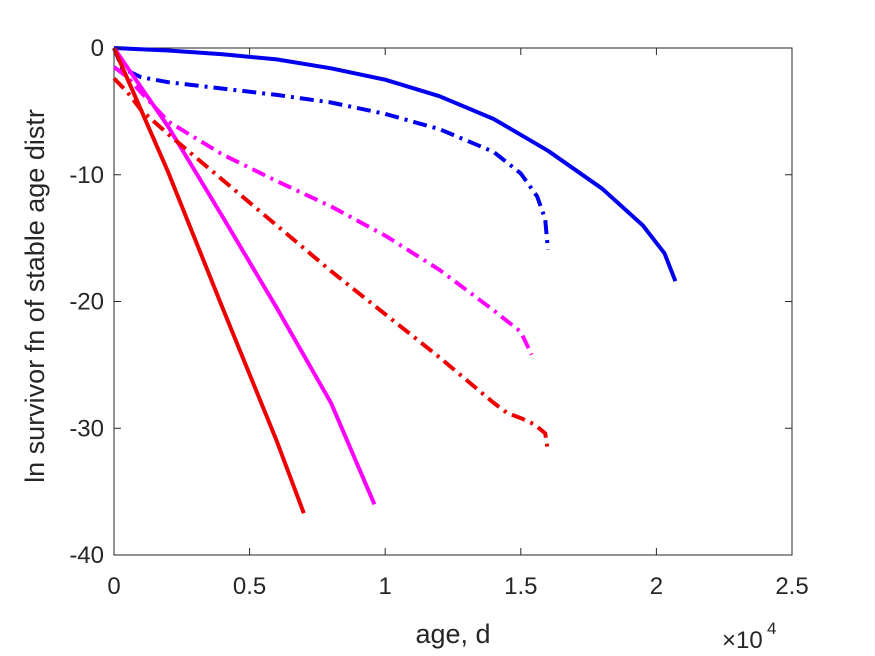 The height and width of the screenshot is (656, 875). I want to click on x-exponent-superscript: 4, so click(771, 628).